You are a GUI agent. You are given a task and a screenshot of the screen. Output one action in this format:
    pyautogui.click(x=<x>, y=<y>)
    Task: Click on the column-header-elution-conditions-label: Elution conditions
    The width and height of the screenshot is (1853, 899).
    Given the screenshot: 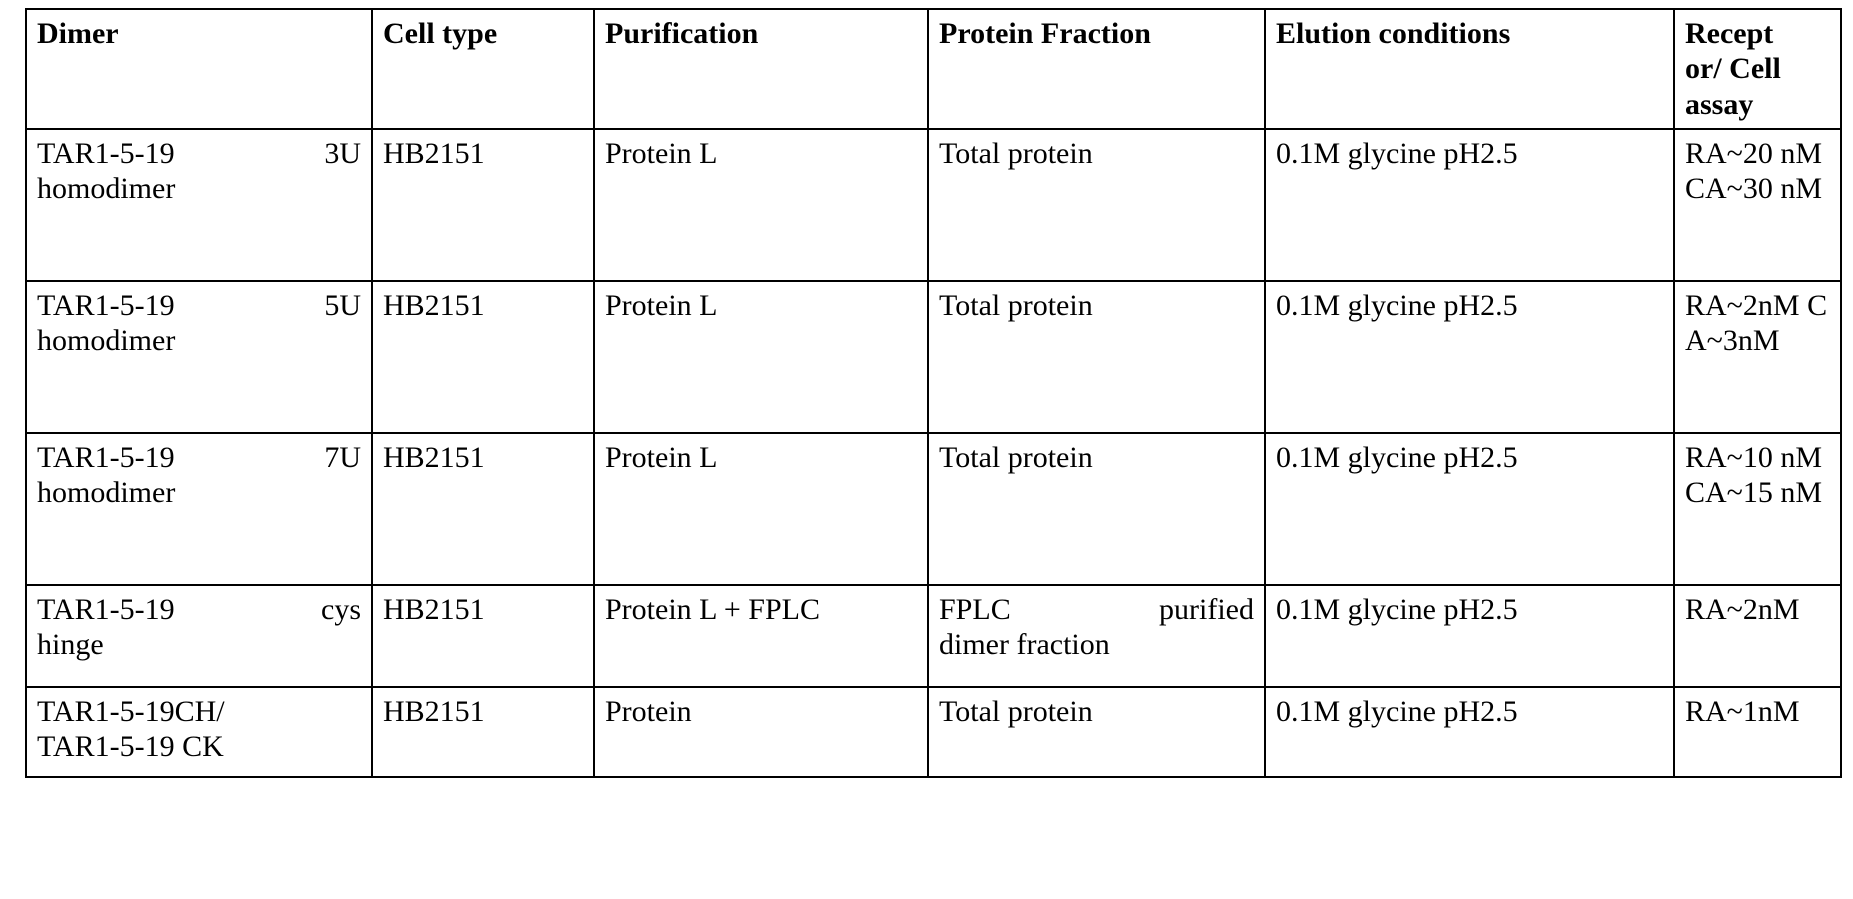 What is the action you would take?
    pyautogui.click(x=1393, y=33)
    